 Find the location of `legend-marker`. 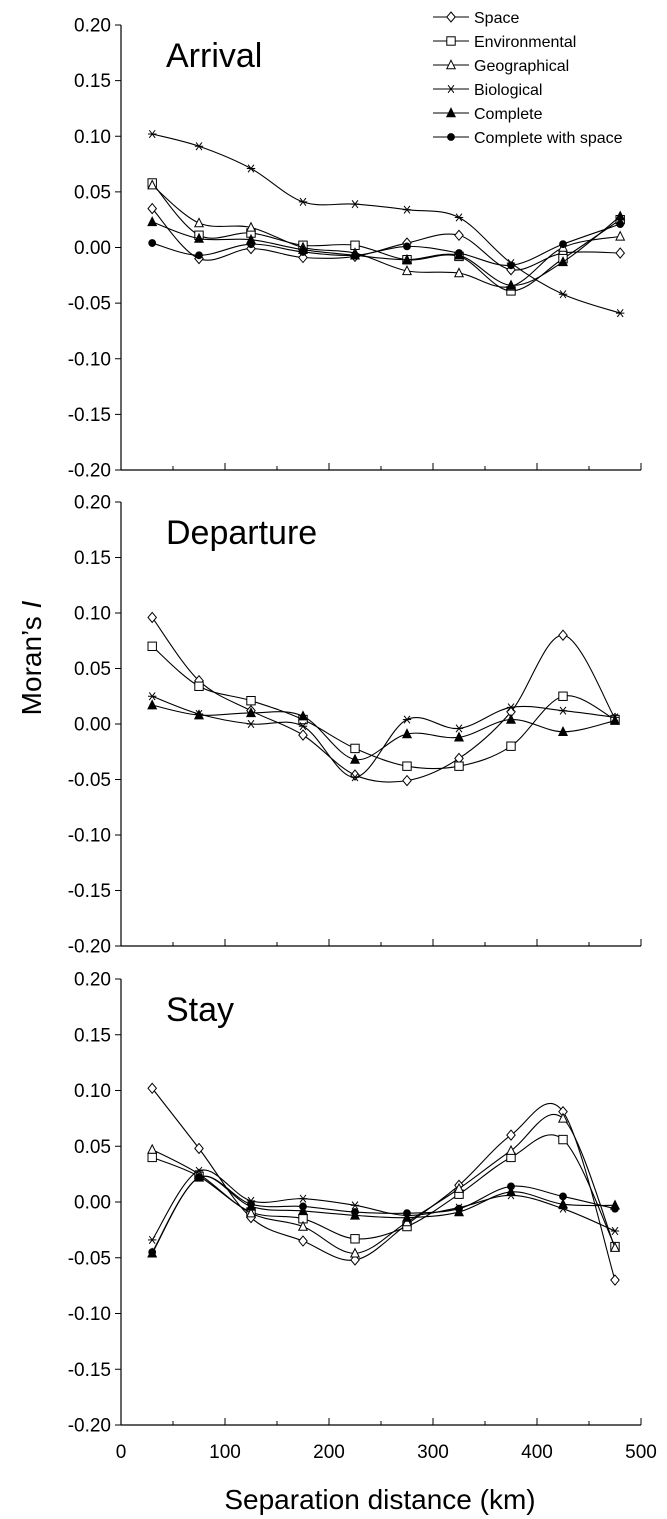

legend-marker is located at coordinates (451, 41).